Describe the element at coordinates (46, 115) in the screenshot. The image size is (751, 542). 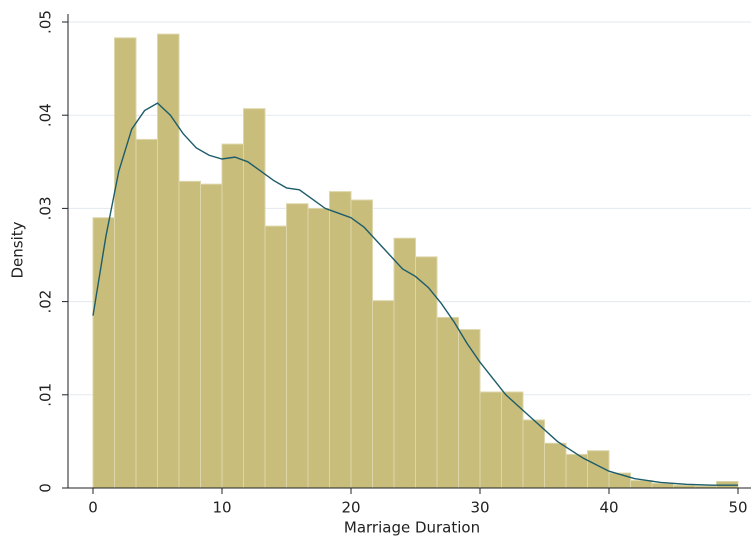
I see `y-tick-label: .04` at that location.